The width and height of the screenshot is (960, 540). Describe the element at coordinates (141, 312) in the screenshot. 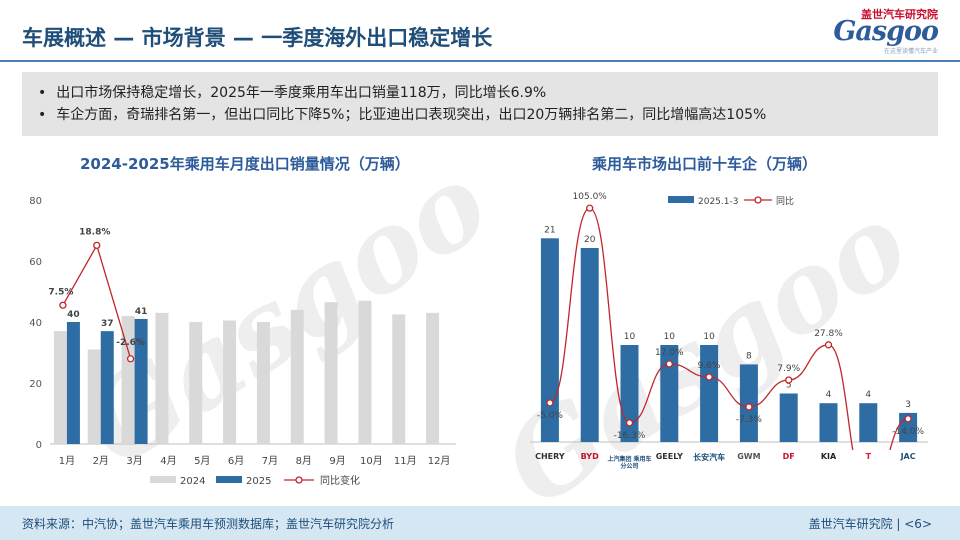

I see `bar-value-label: 41` at that location.